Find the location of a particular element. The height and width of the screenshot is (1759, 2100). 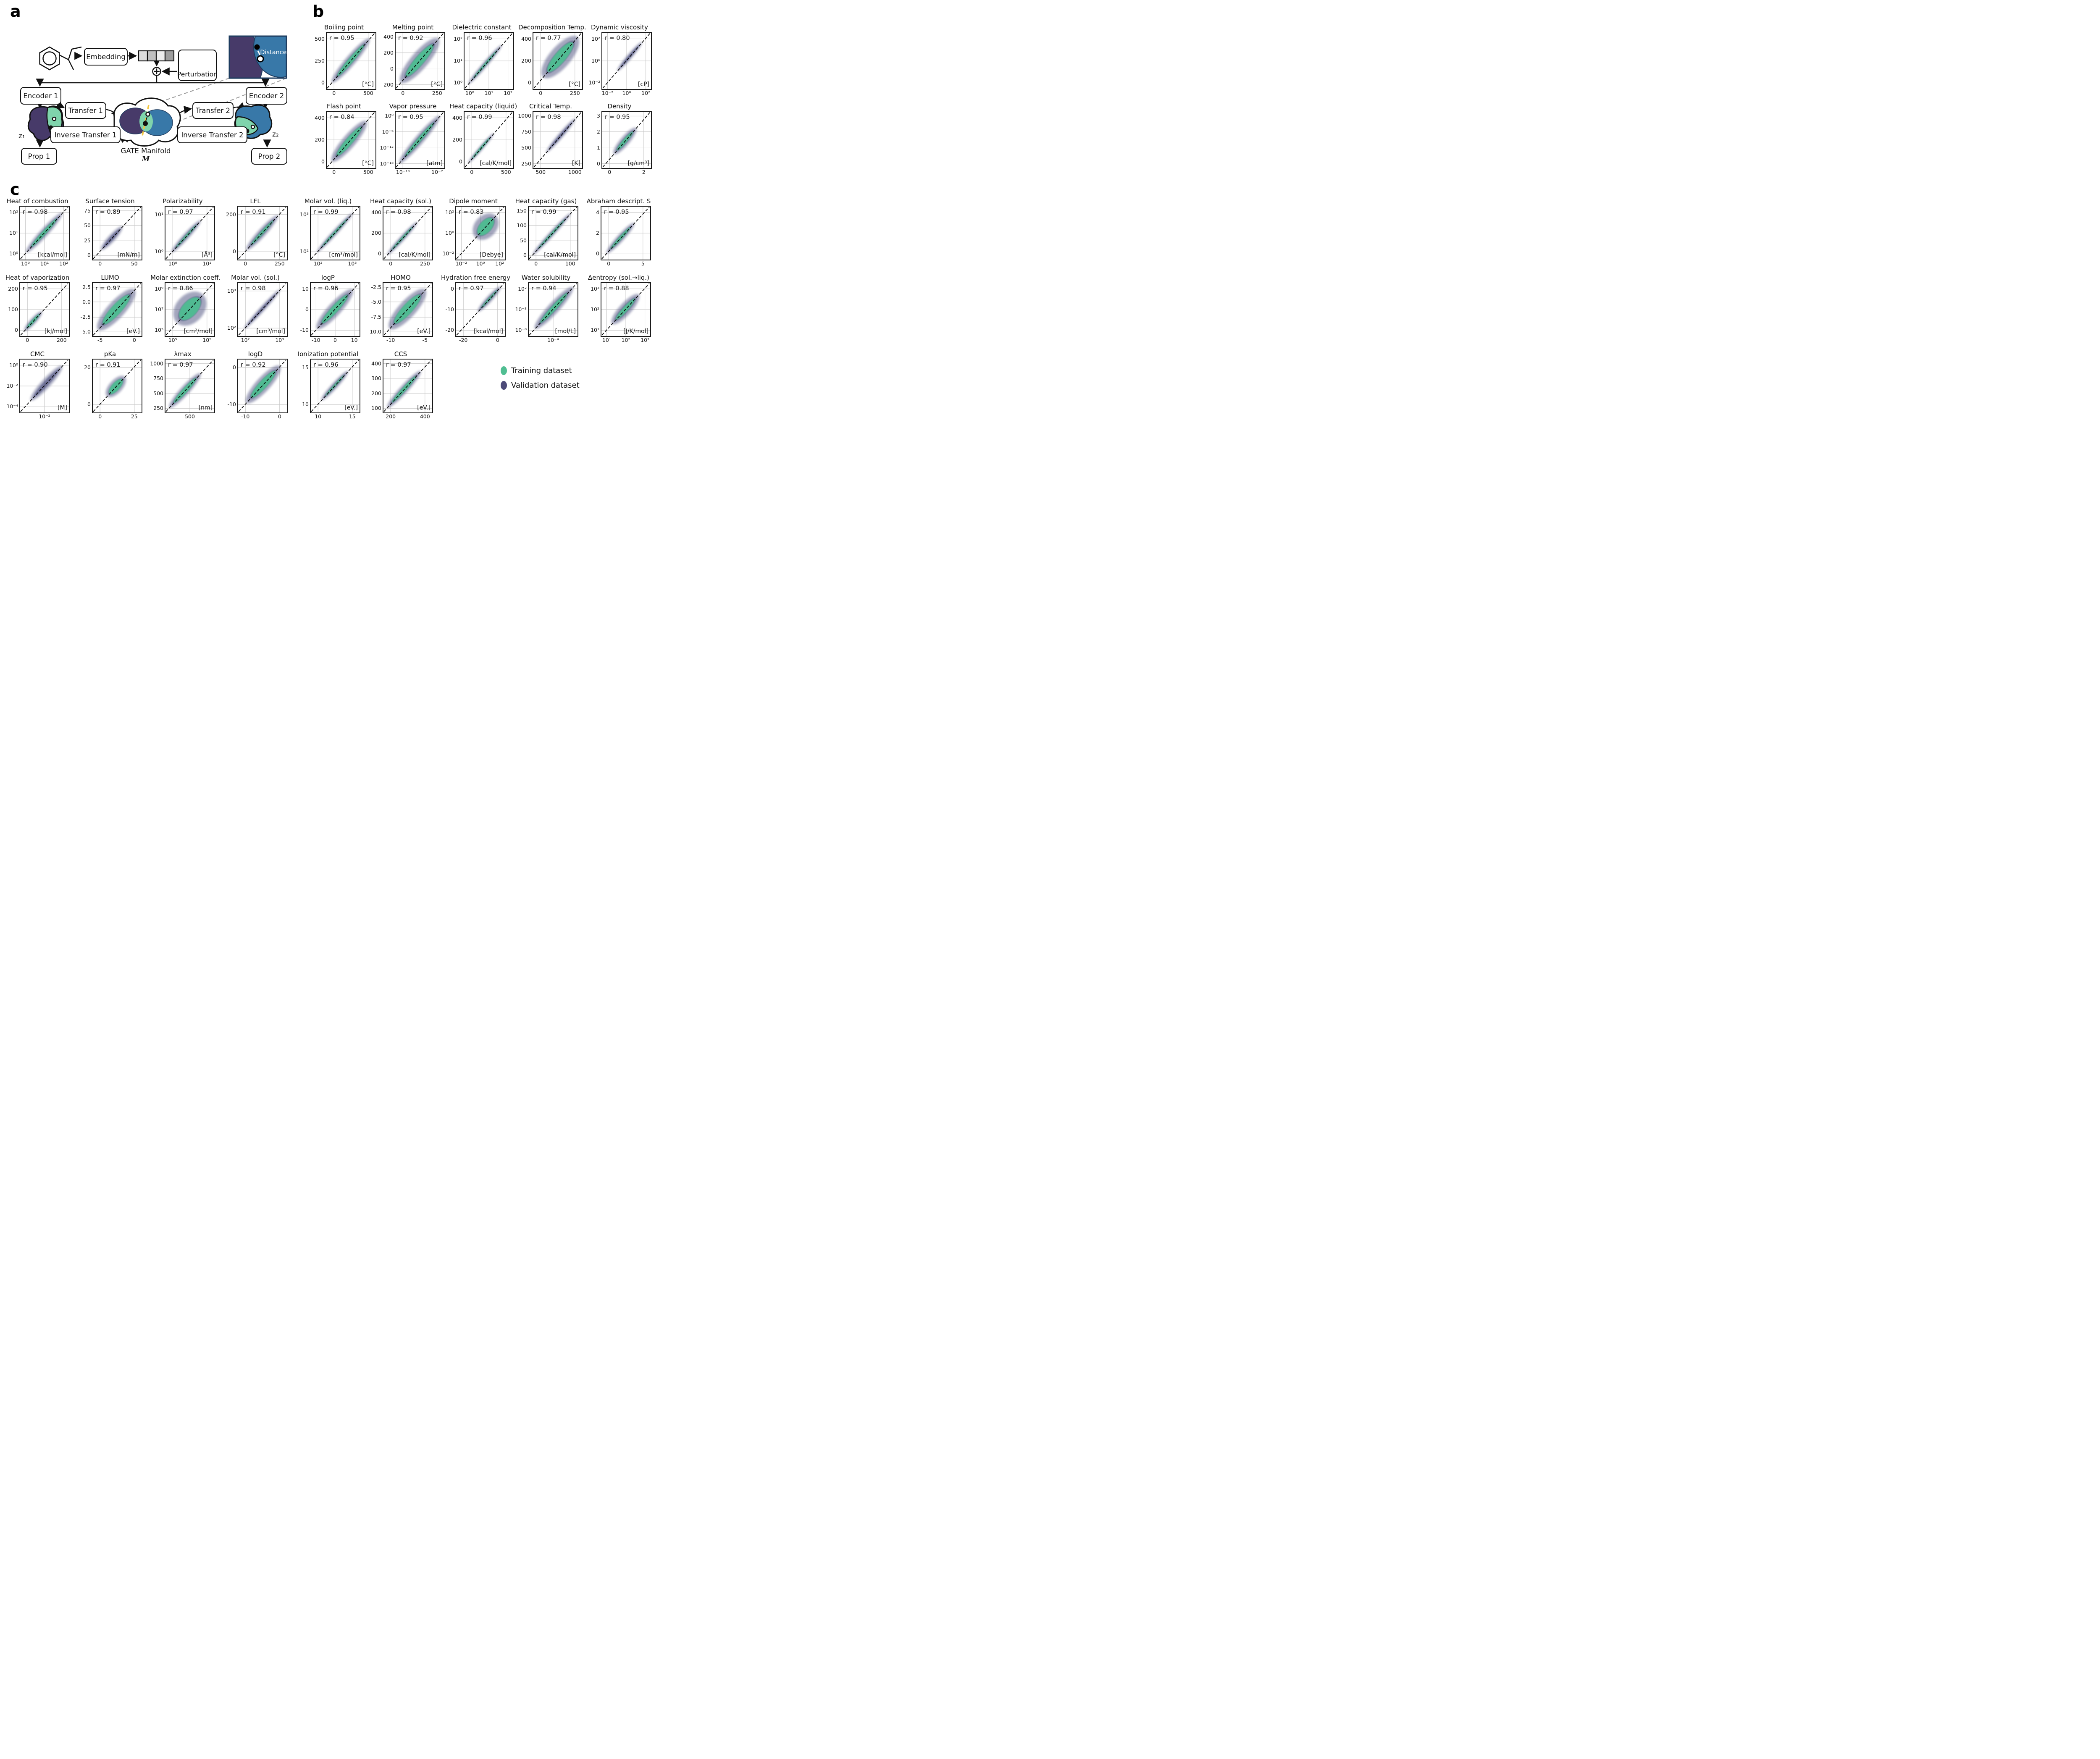

scatter-canvas: r = 0.99 [cm³/mol] is located at coordinates (335, 233).